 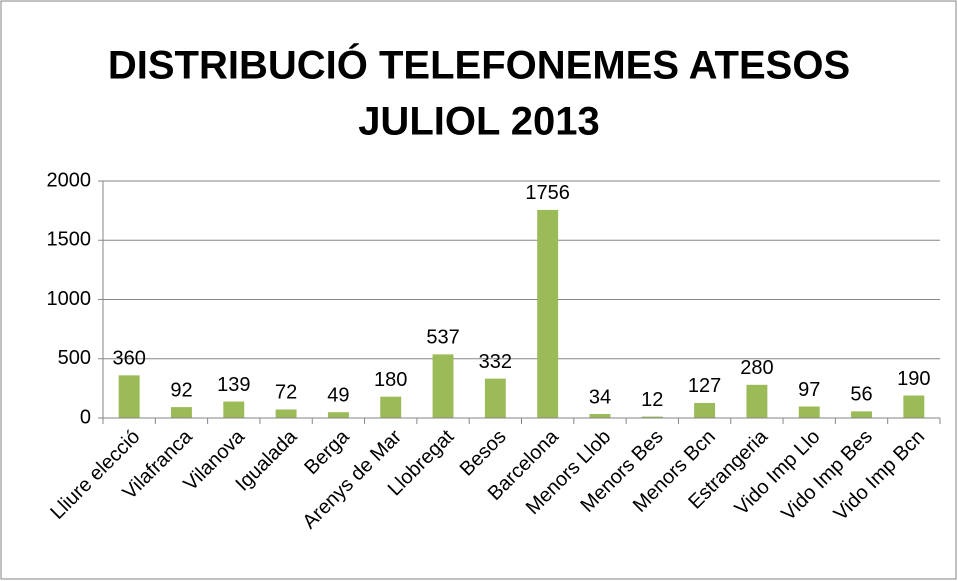 I want to click on data-label: 12, so click(x=652, y=400).